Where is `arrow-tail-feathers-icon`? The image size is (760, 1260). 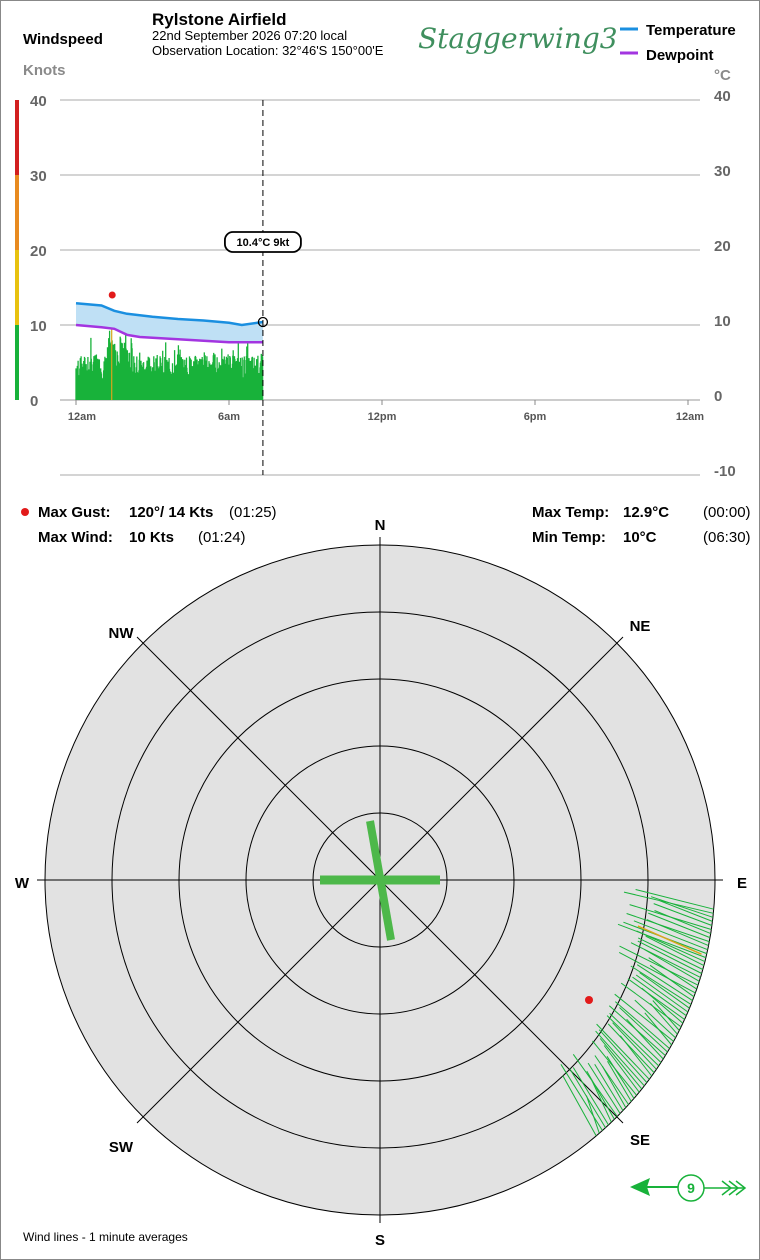
arrow-tail-feathers-icon is located at coordinates (734, 1188).